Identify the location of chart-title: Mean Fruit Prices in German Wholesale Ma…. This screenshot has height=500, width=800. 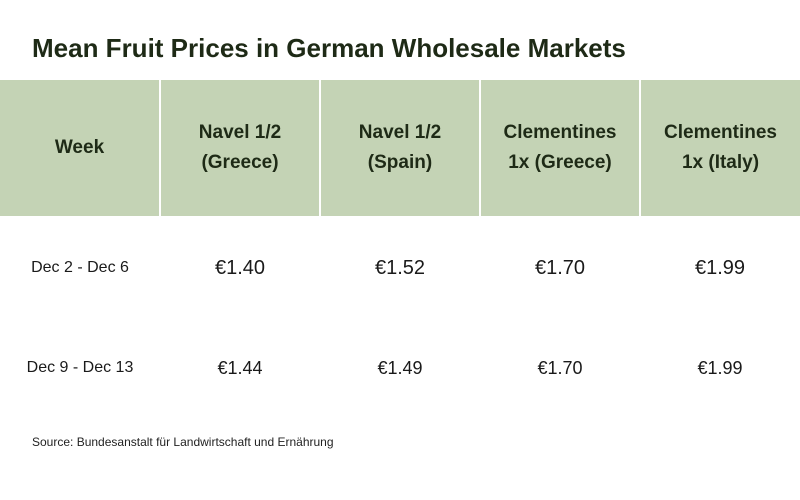
(329, 48).